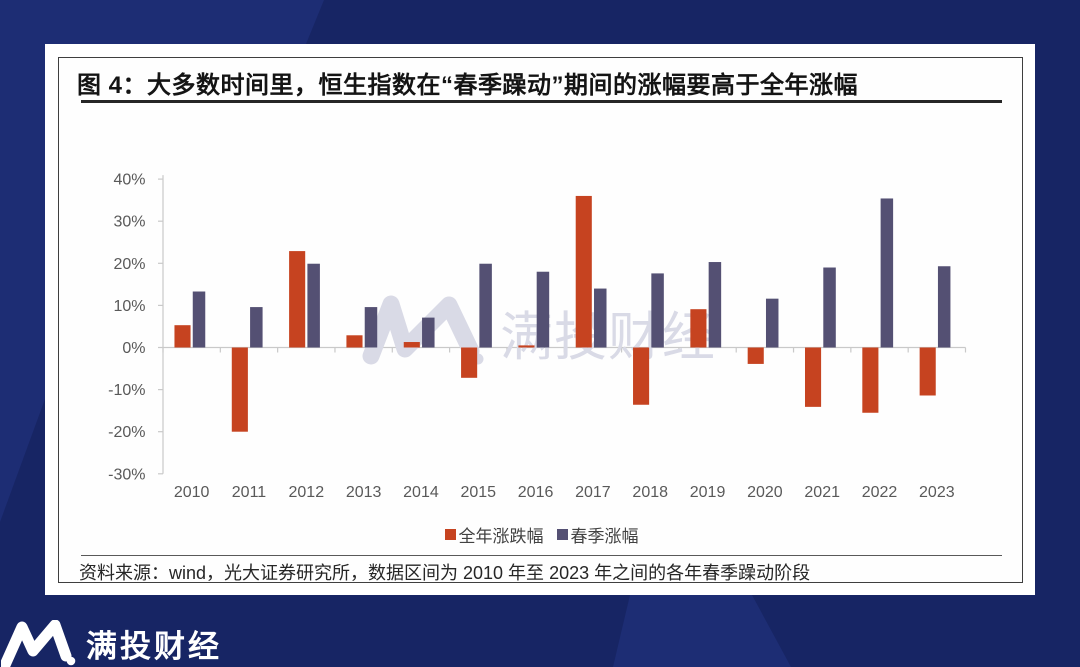 This screenshot has width=1080, height=667. What do you see at coordinates (313, 305) in the screenshot?
I see `bar-spring-2012` at bounding box center [313, 305].